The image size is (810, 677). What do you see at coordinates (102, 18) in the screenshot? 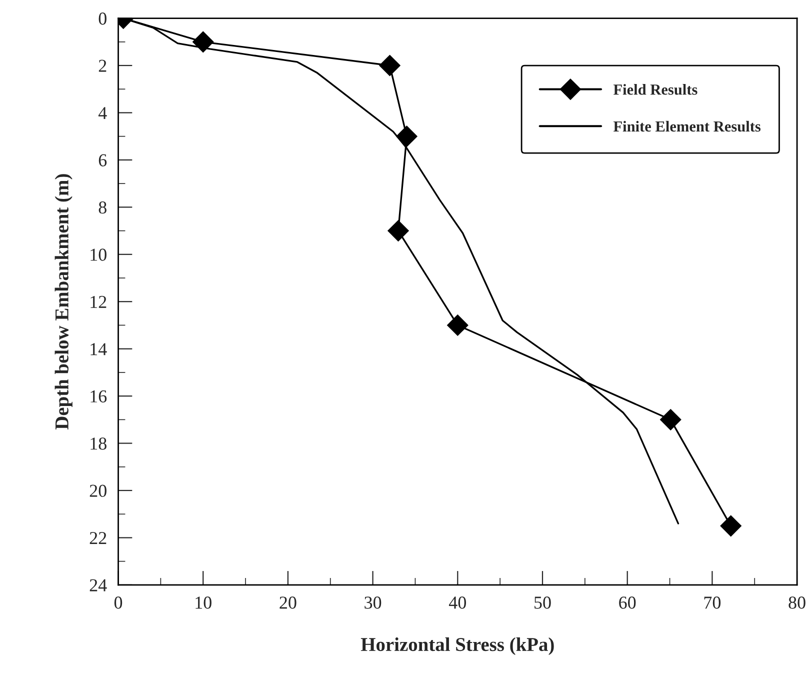
I see `y-tick-label: 0` at bounding box center [102, 18].